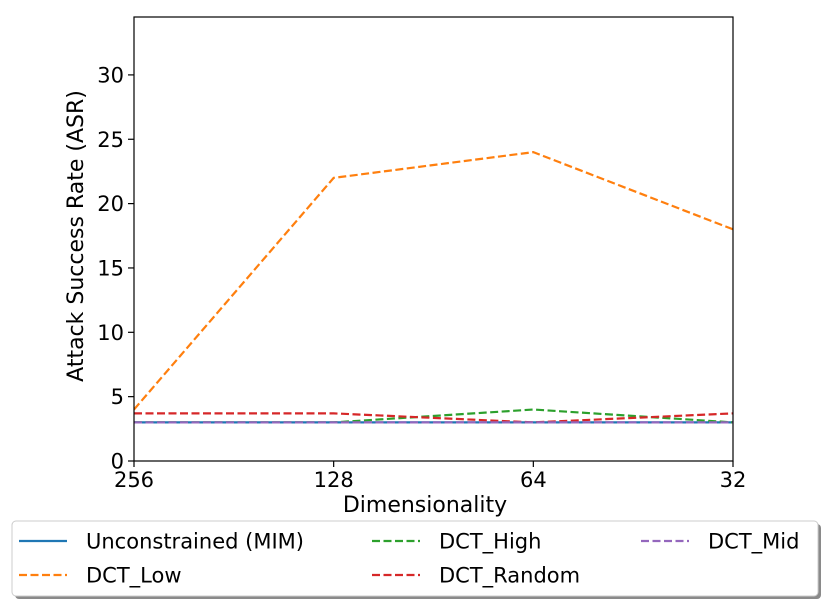  What do you see at coordinates (110, 140) in the screenshot?
I see `y-tick-label: 25` at bounding box center [110, 140].